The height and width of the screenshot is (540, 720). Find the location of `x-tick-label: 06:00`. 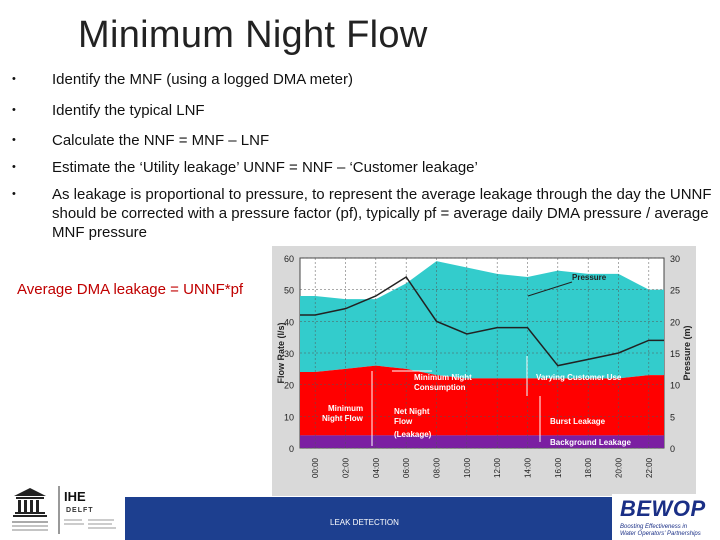

x-tick-label: 06:00 is located at coordinates (406, 467).